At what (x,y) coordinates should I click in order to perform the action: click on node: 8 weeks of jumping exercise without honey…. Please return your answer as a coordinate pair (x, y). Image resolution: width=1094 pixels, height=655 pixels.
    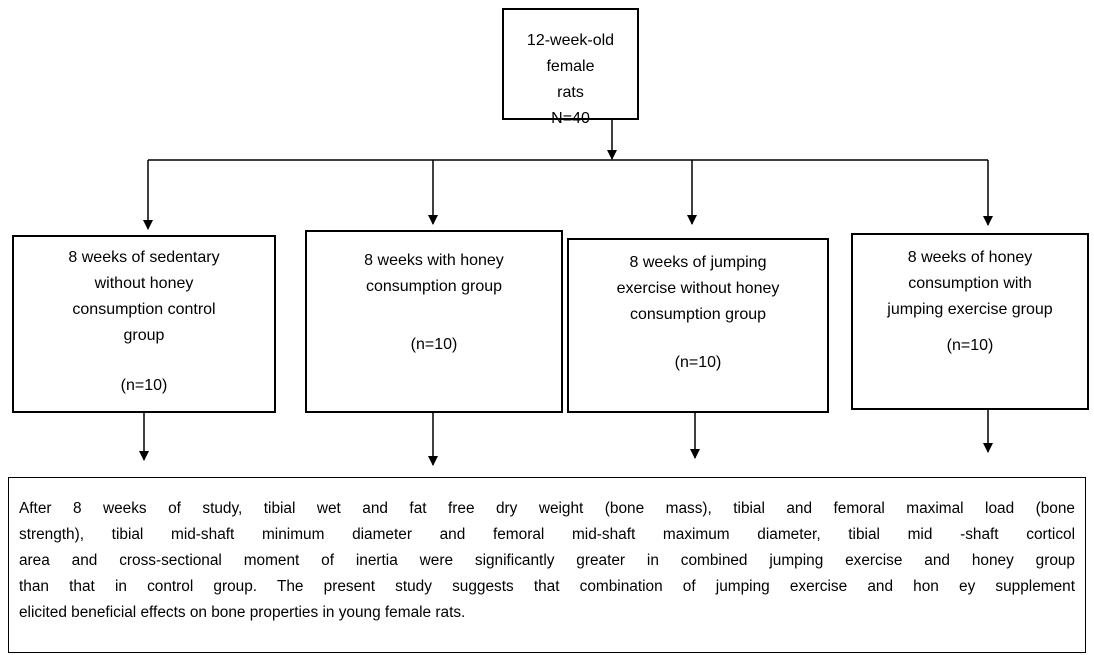
    Looking at the image, I should click on (698, 325).